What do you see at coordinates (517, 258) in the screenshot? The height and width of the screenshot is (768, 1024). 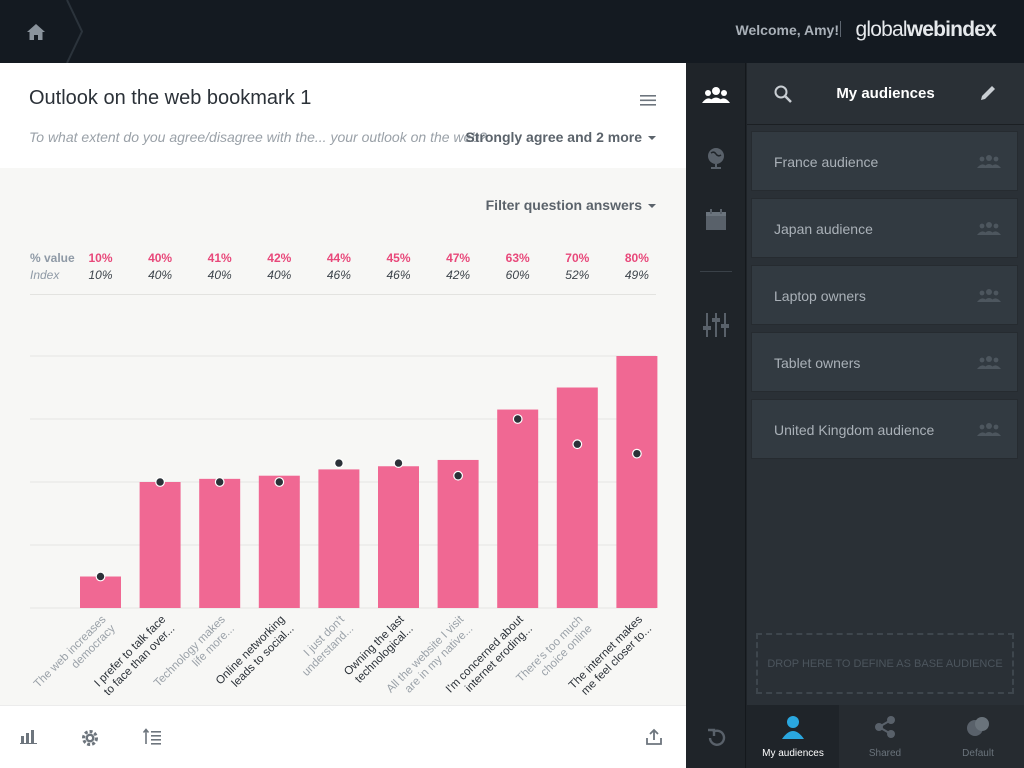 I see `value-percent: 63%` at bounding box center [517, 258].